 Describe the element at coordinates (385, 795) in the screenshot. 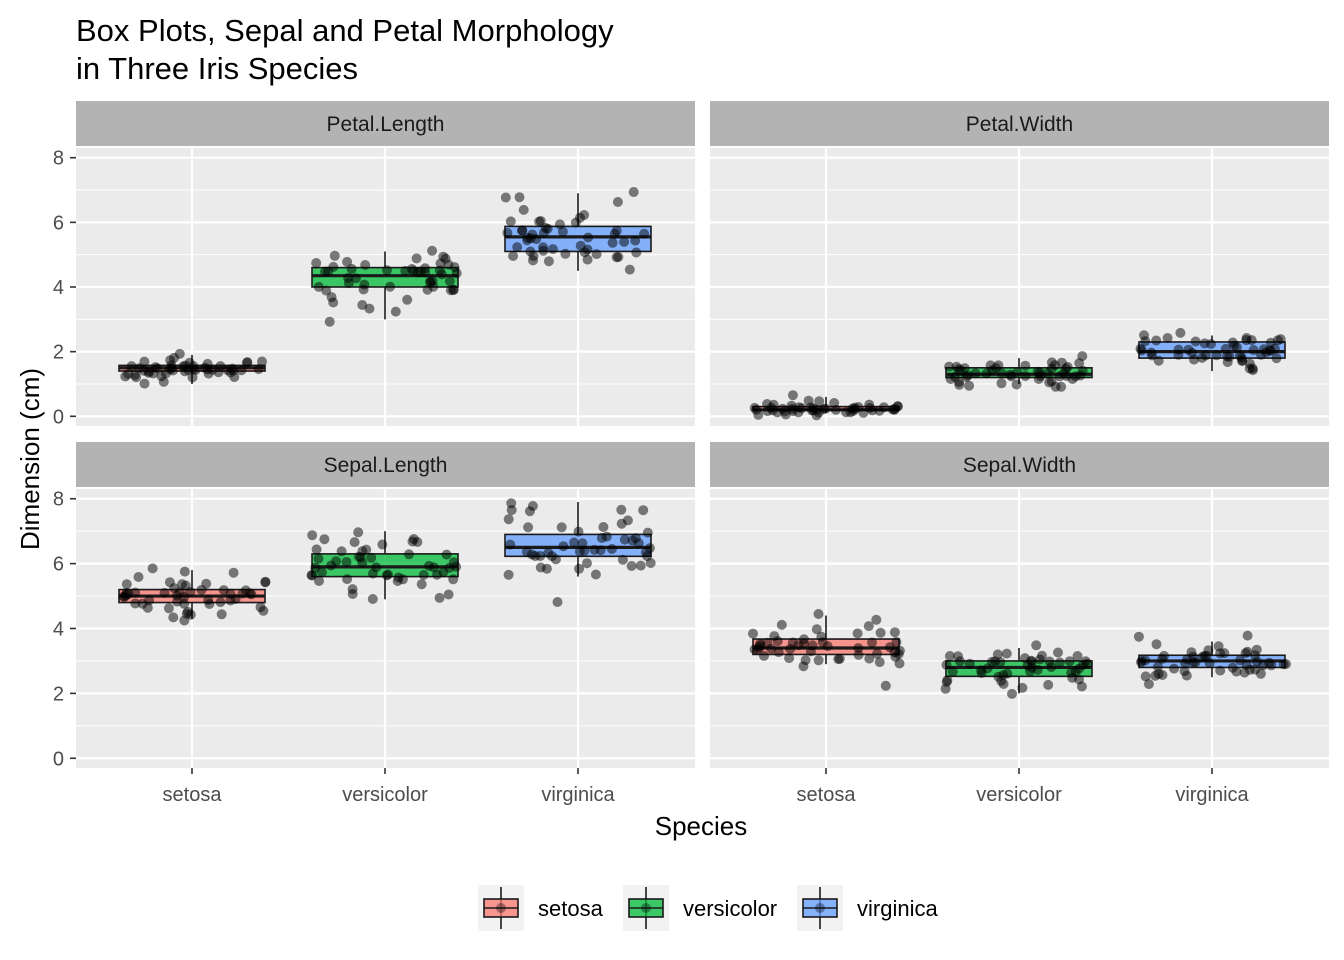

I see `x-tick-label: versicolor` at that location.